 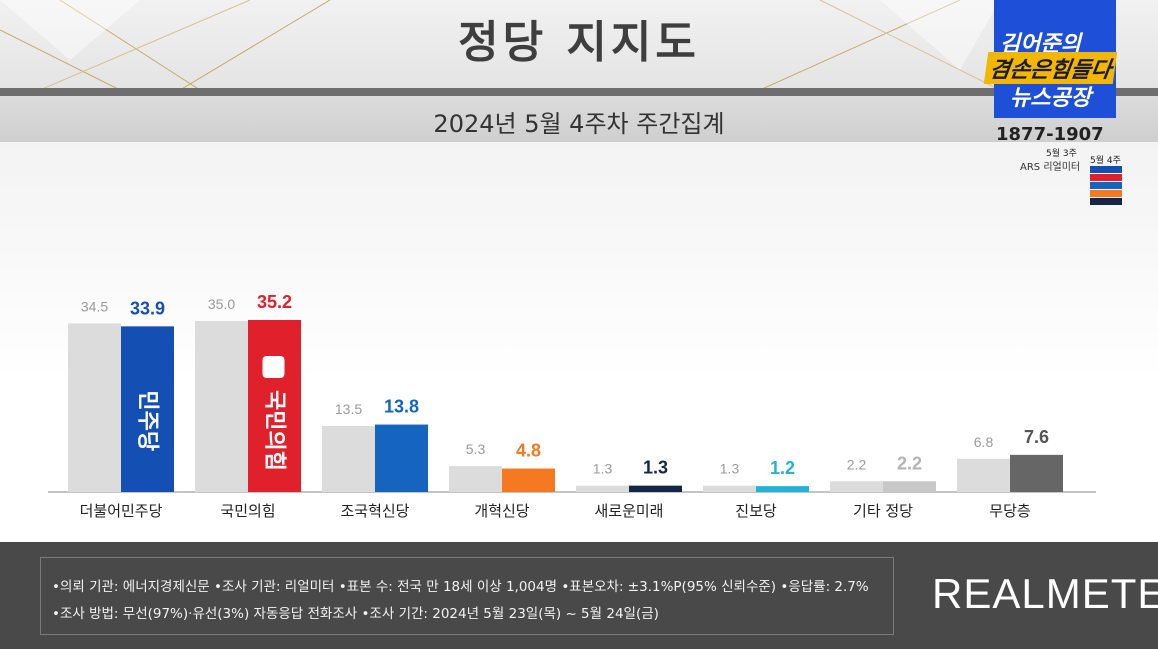 I want to click on decorative-lines, so click(x=500, y=45).